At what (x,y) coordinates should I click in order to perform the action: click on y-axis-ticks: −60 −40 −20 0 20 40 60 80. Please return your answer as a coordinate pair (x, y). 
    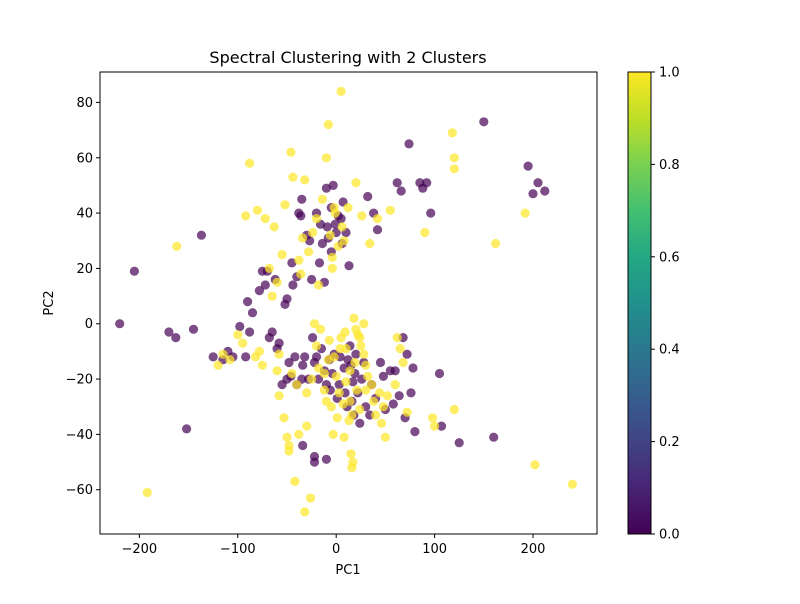
    Looking at the image, I should click on (83, 297).